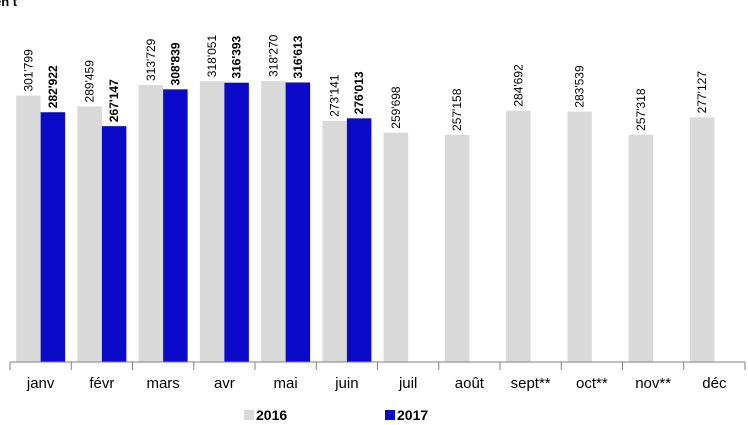 The width and height of the screenshot is (748, 425). Describe the element at coordinates (90, 81) in the screenshot. I see `value-label: 289'459` at that location.